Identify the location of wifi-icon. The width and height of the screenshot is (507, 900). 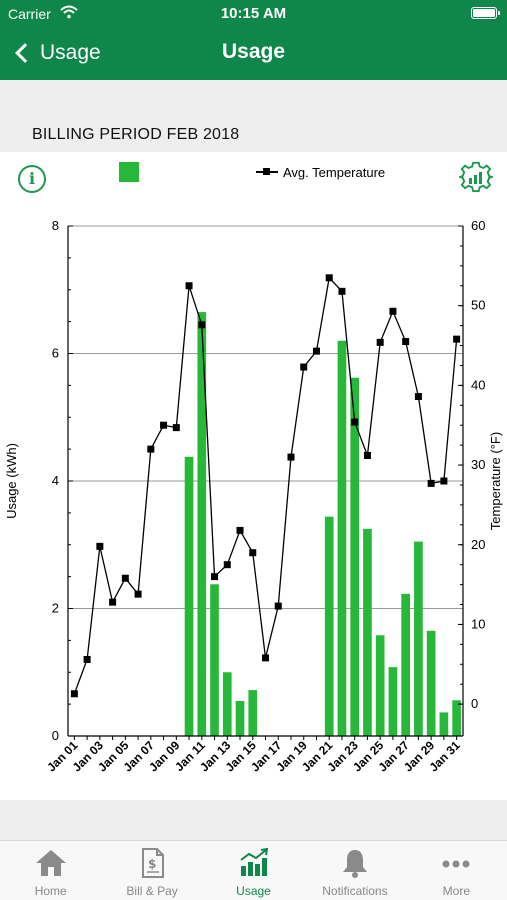
(69, 14).